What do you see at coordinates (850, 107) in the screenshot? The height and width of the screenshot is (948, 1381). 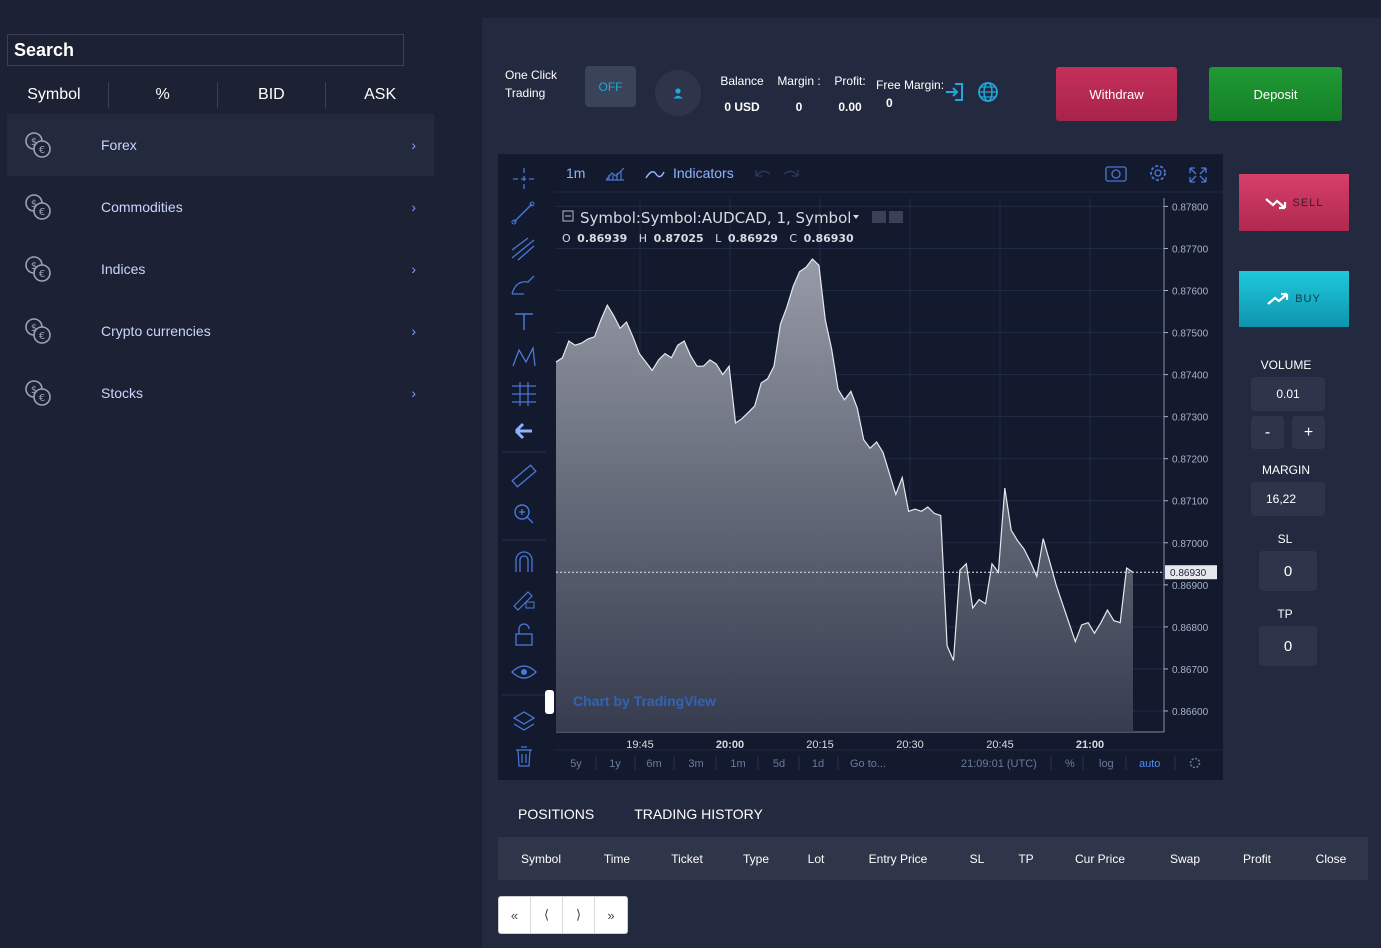 I see `profit-value: 0.00` at bounding box center [850, 107].